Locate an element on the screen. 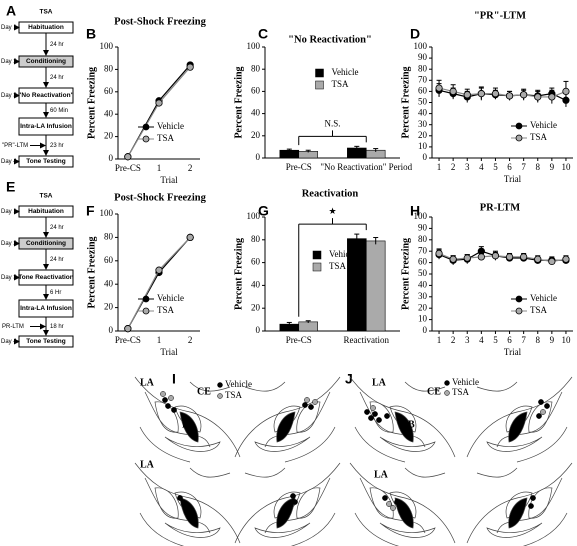  chart-title: Post-Shock Freezing is located at coordinates (160, 21).